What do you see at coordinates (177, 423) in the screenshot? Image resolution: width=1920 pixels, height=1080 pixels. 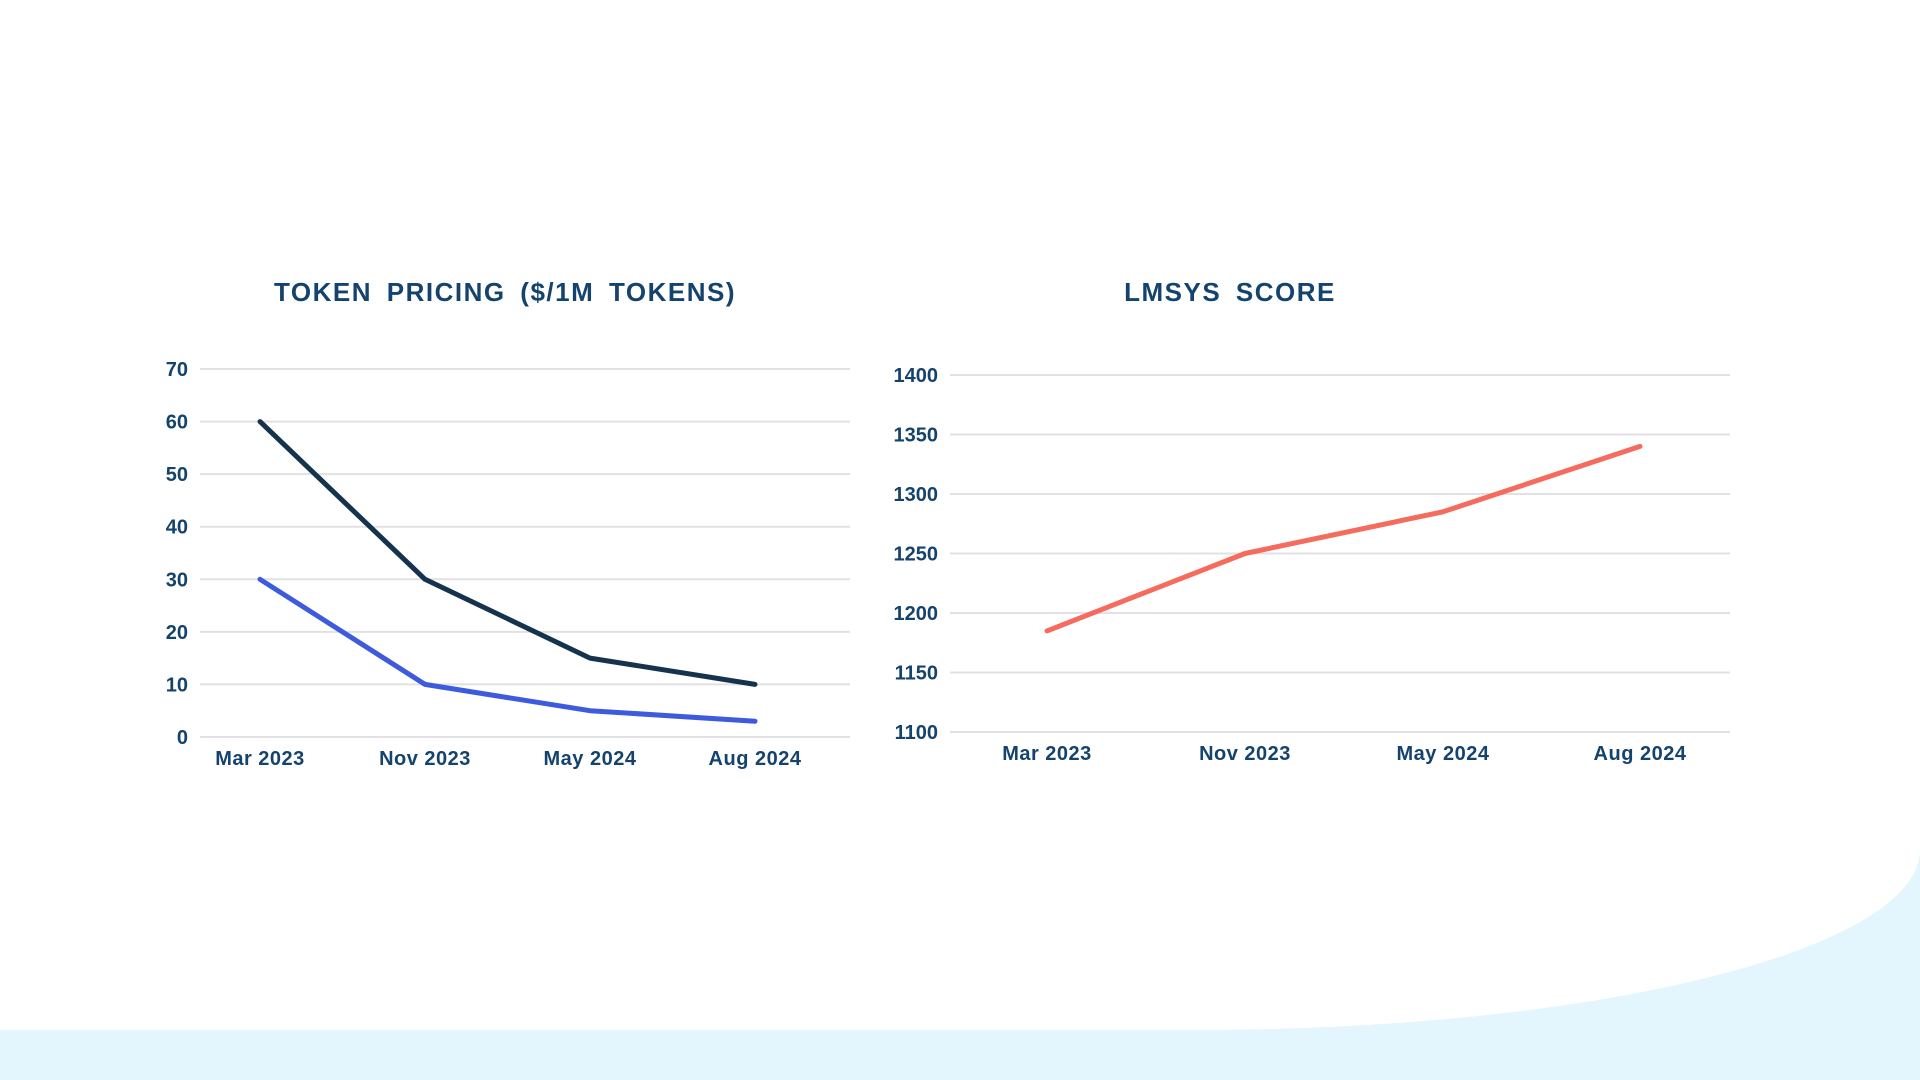 I see `y-tick-label: 60` at bounding box center [177, 423].